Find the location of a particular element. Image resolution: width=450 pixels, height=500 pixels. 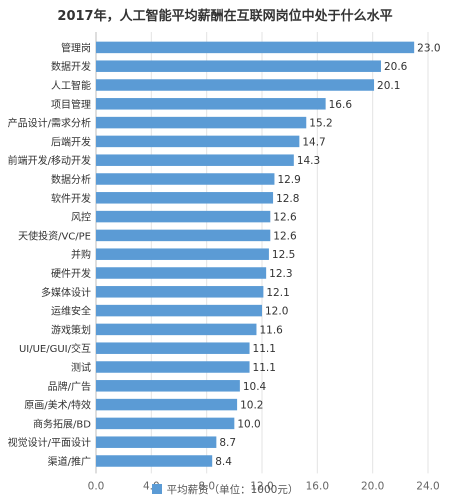

category-label: 运维安全 is located at coordinates (71, 311).